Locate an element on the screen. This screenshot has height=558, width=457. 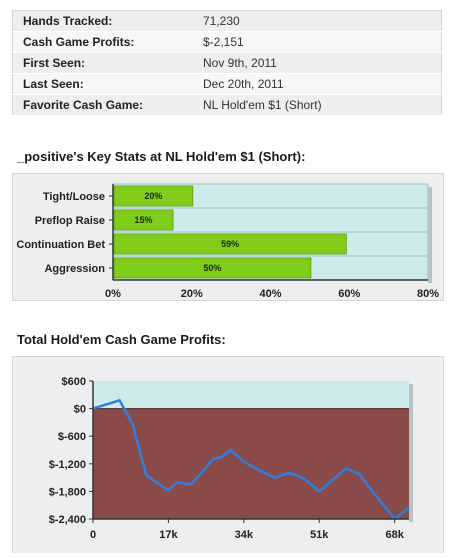
bar-x-tick-label: 0% is located at coordinates (113, 294).